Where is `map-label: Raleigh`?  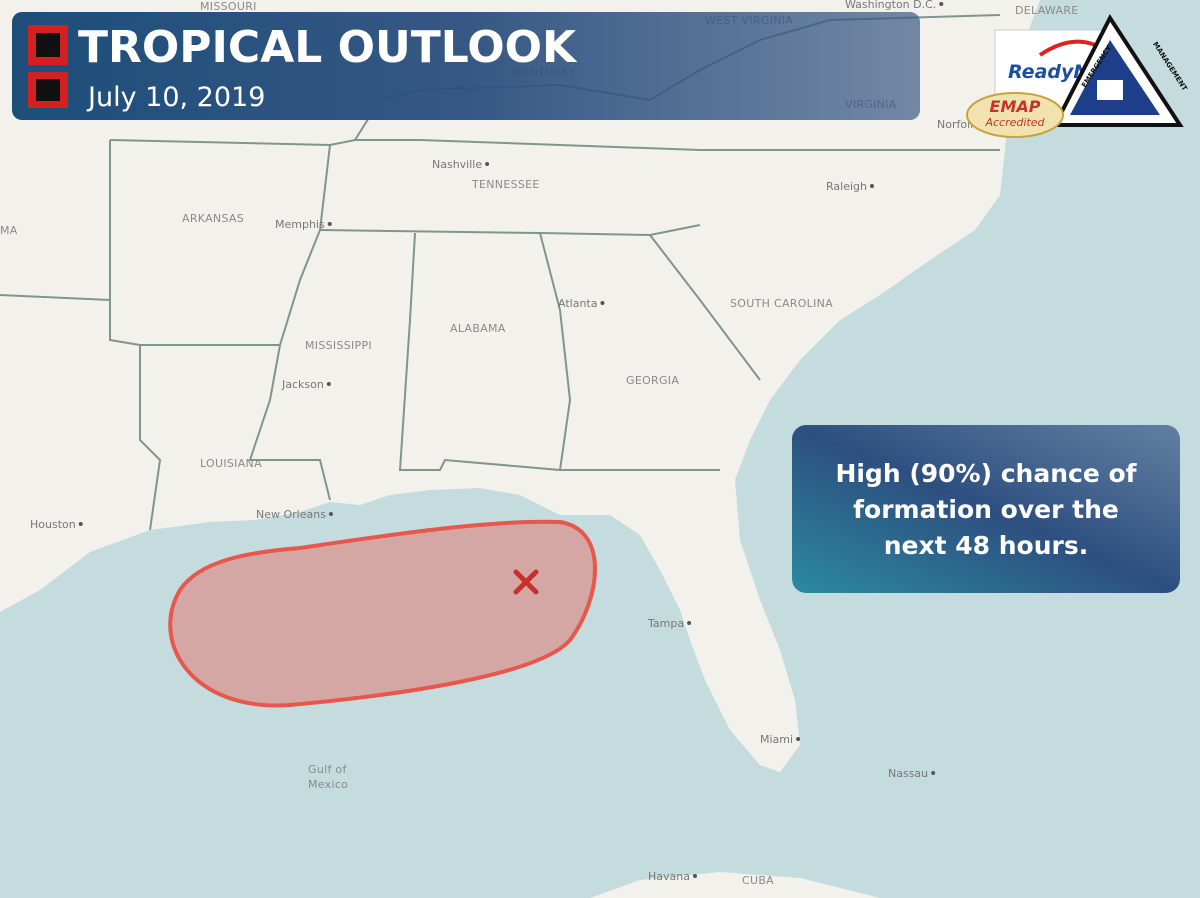 map-label: Raleigh is located at coordinates (846, 186).